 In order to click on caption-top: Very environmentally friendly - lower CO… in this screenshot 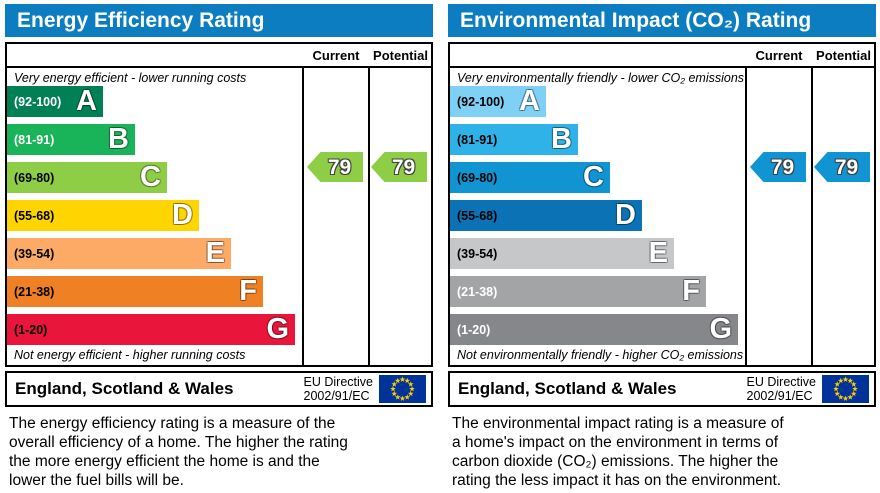, I will do `click(601, 78)`.